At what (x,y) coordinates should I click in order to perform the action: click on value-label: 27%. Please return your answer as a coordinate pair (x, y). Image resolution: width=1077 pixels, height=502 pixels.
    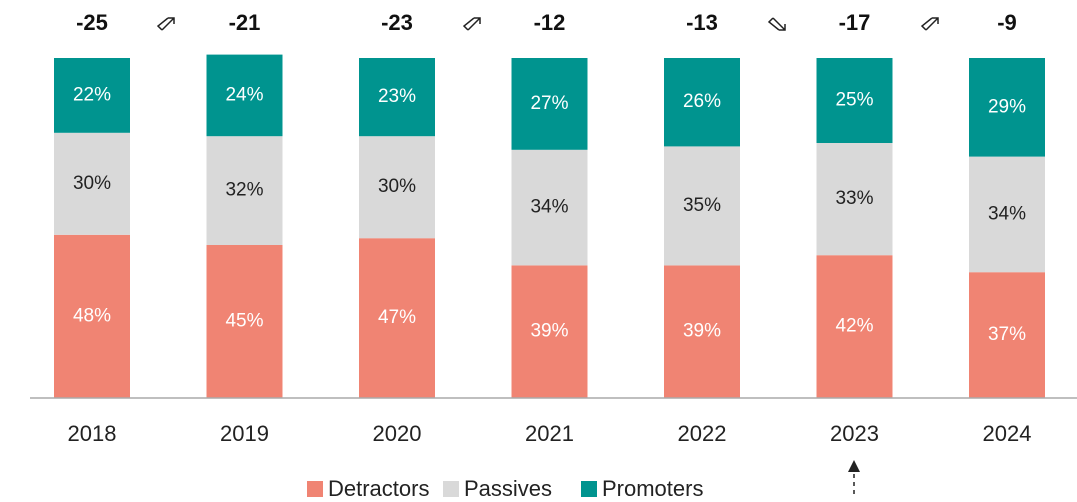
    Looking at the image, I should click on (549, 103).